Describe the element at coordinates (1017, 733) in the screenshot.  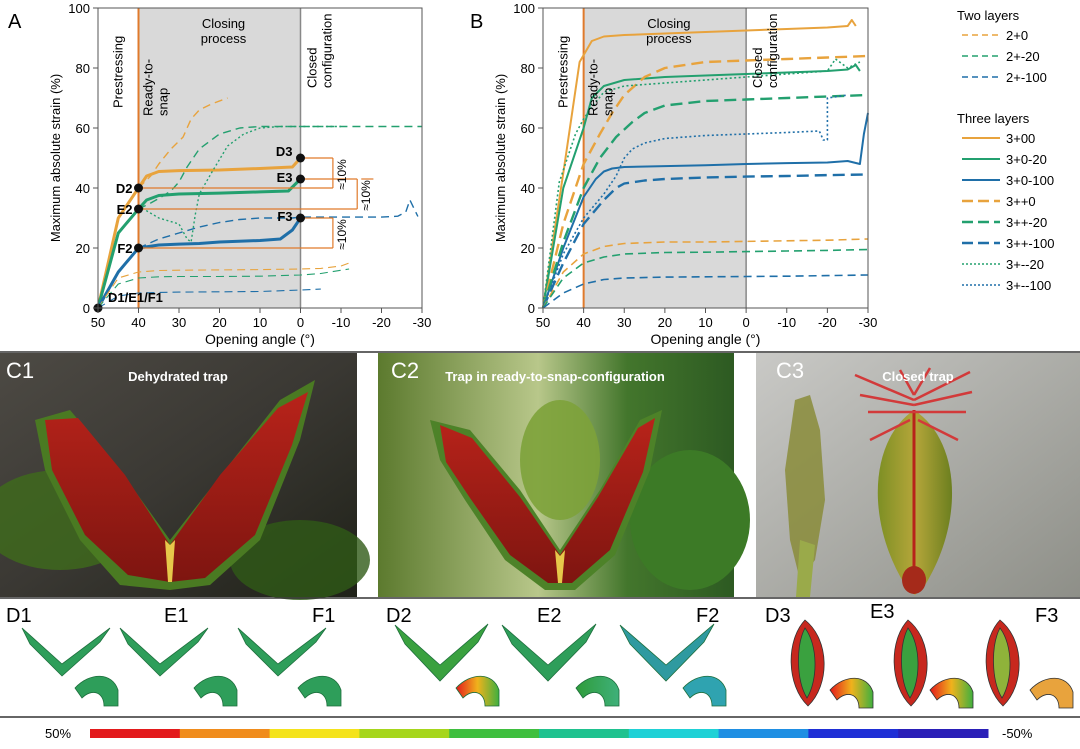
I see `colorbar-right-label: -50%` at that location.